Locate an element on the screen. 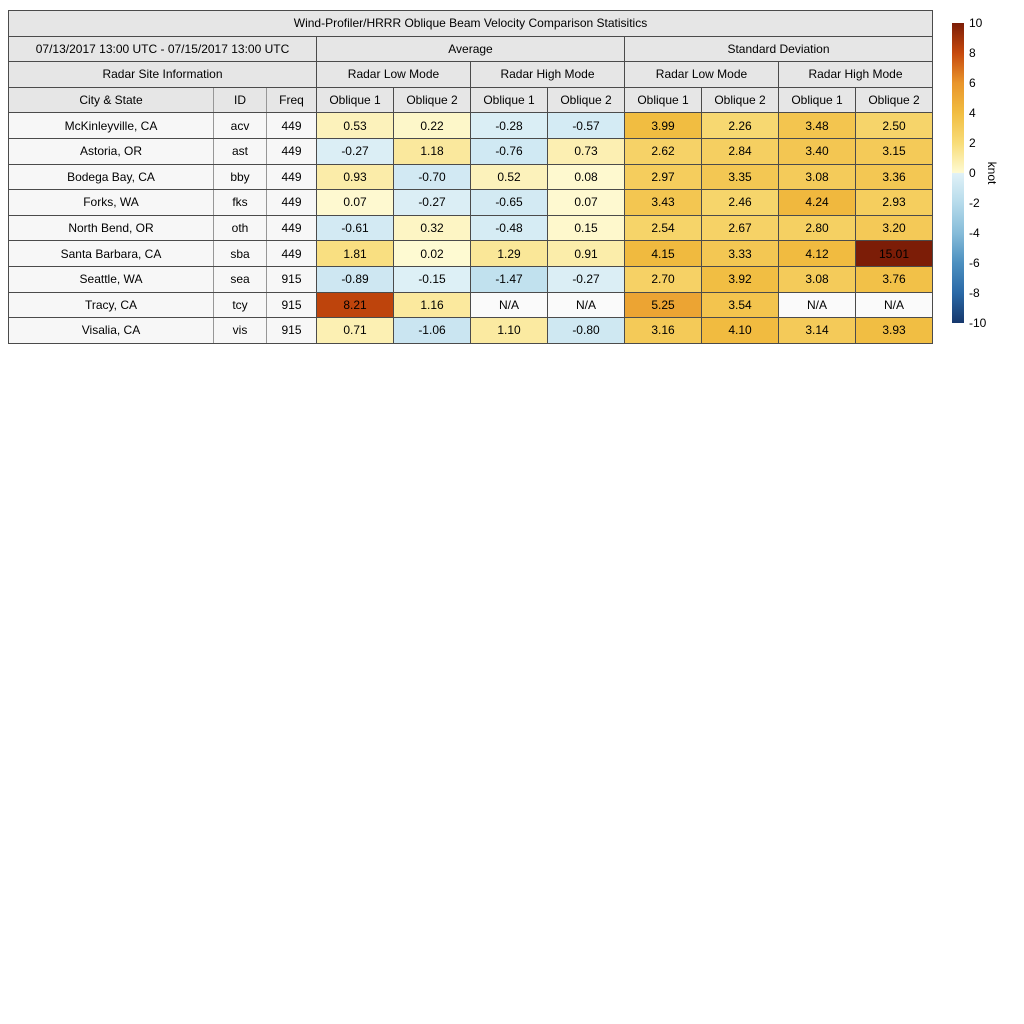  site-id-cell: sba is located at coordinates (240, 253).